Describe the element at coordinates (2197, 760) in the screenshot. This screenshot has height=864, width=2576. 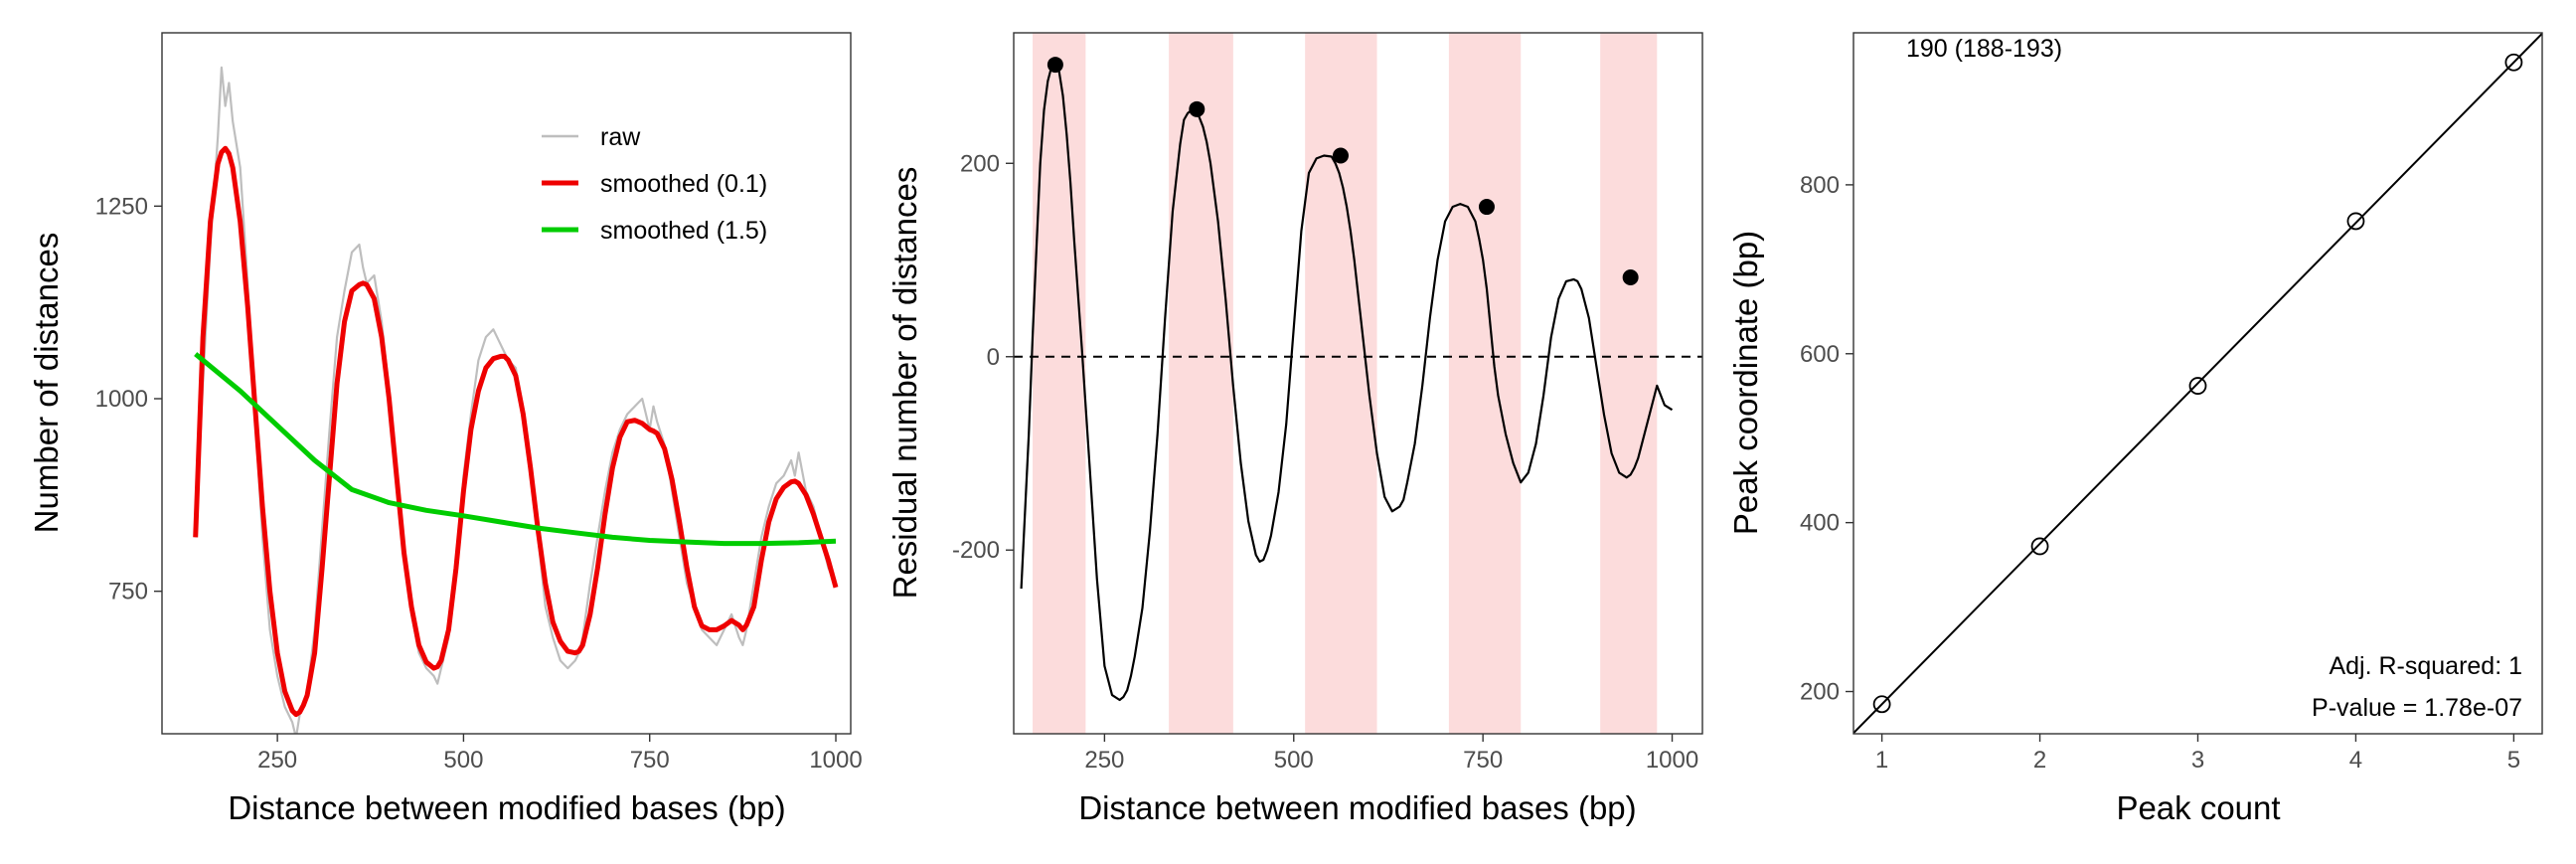
I see `x-tick-label: 3` at that location.